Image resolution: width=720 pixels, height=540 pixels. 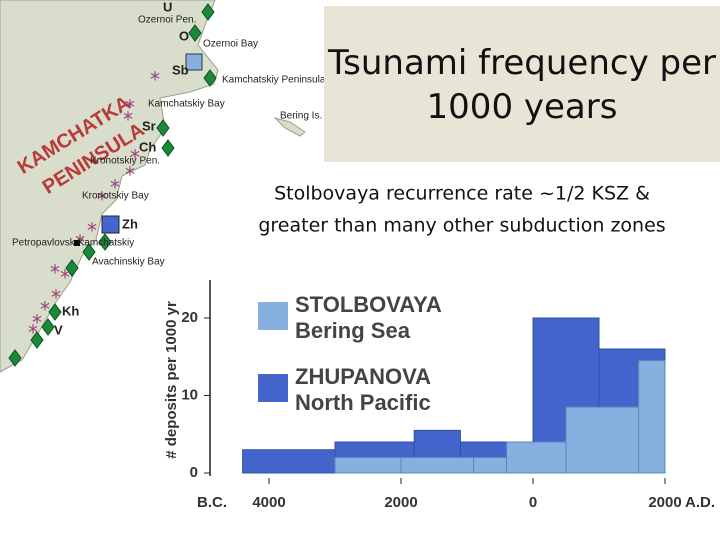 I want to click on x-end-label: B.C., so click(x=212, y=502).